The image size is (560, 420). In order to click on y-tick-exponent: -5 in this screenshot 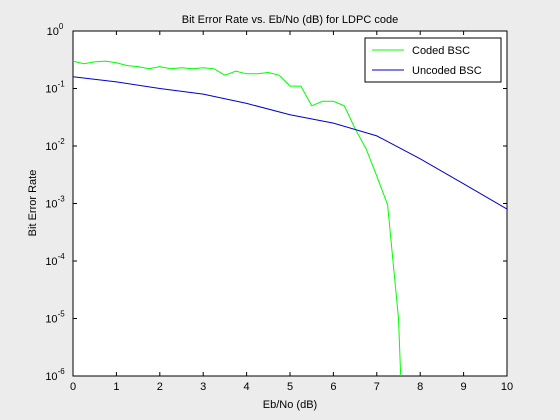, I will do `click(62, 314)`.